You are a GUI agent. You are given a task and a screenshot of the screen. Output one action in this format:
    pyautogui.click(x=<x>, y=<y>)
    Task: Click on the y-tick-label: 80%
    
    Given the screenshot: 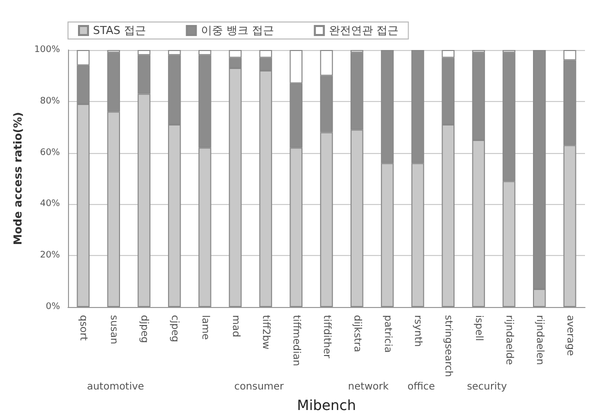 What is the action you would take?
    pyautogui.click(x=50, y=101)
    